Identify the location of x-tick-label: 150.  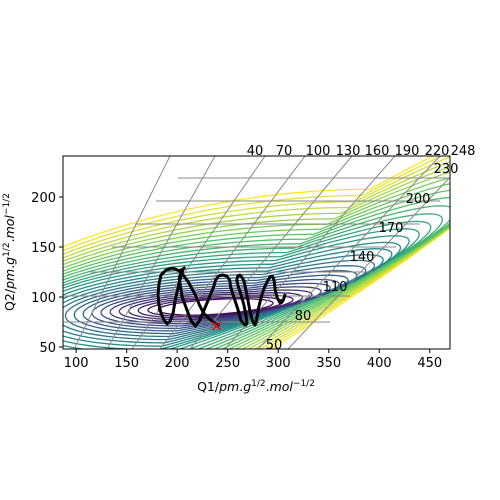
(126, 363).